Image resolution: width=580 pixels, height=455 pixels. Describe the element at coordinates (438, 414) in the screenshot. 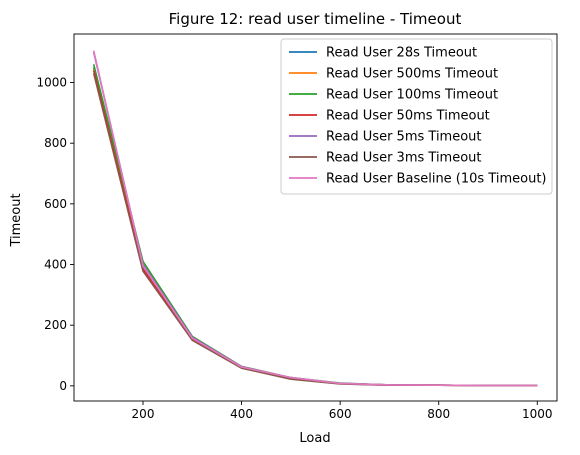

I see `x-tick-label: 800` at that location.